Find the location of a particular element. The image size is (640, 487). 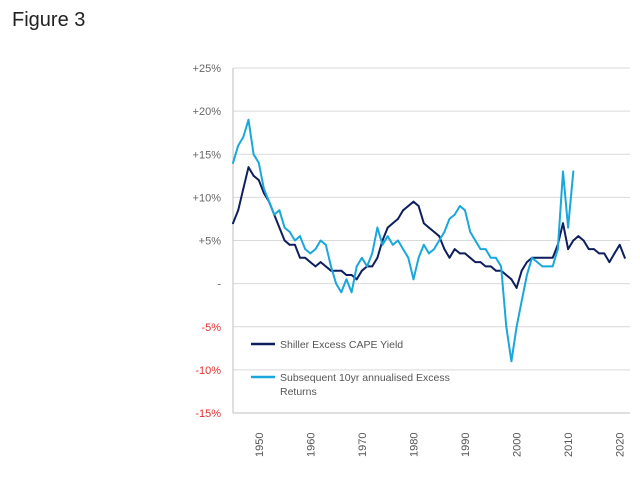

figure-title: Figure 3 is located at coordinates (49, 20).